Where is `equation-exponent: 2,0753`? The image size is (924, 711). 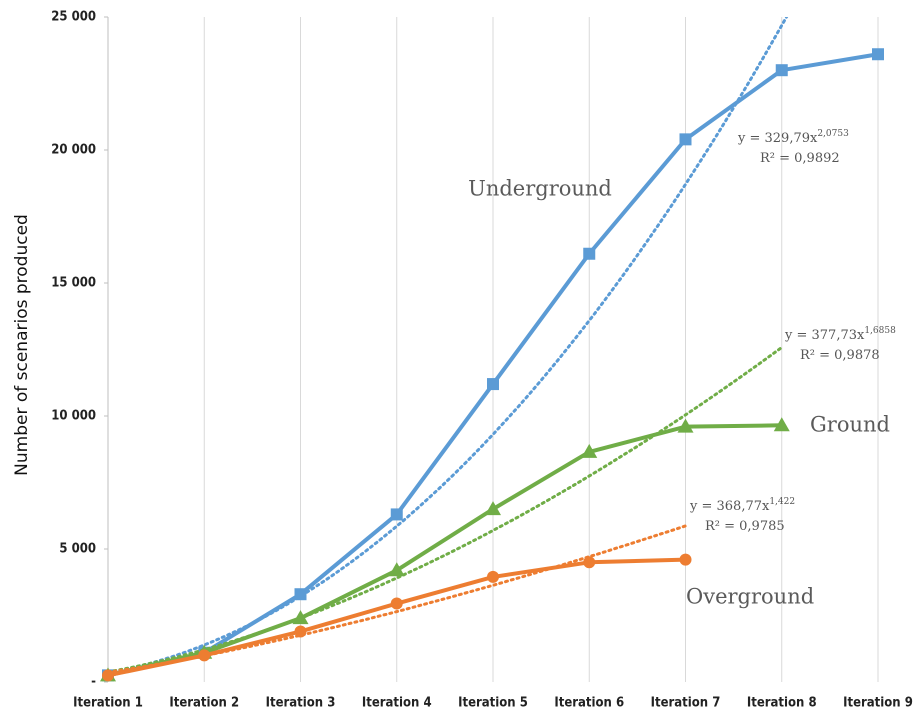
equation-exponent: 2,0753 is located at coordinates (833, 134).